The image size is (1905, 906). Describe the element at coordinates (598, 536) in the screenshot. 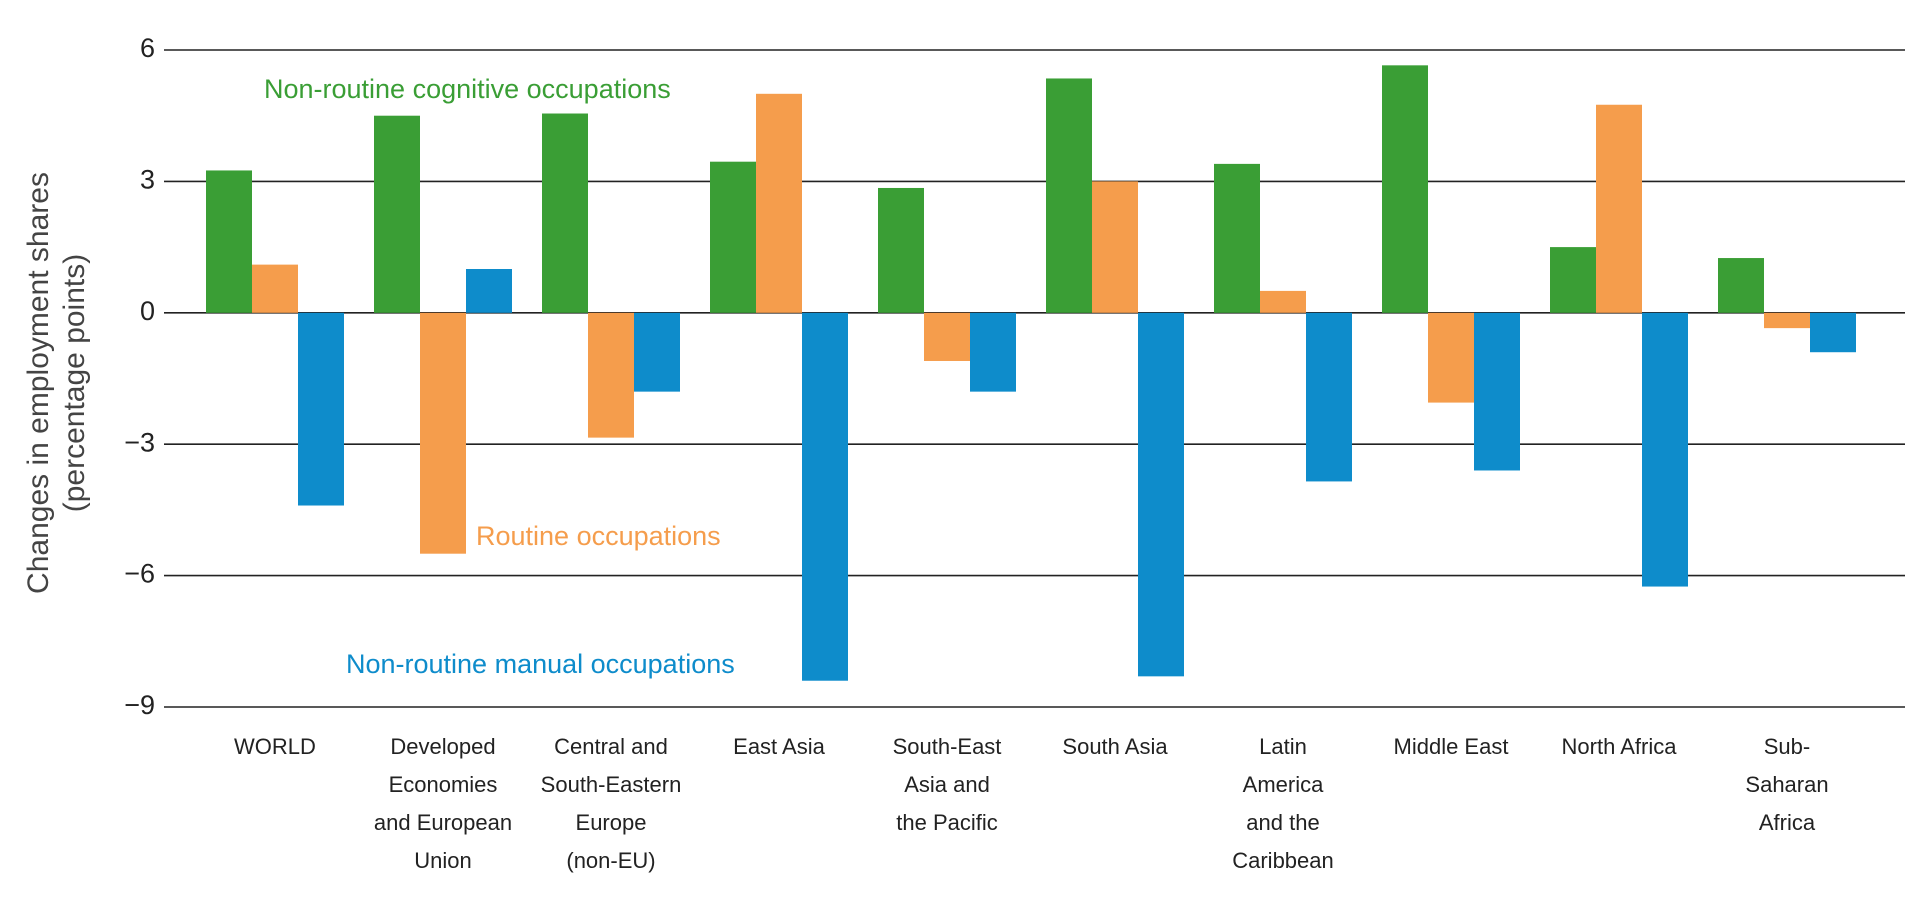

I see `legend-label: Routine occupations` at that location.